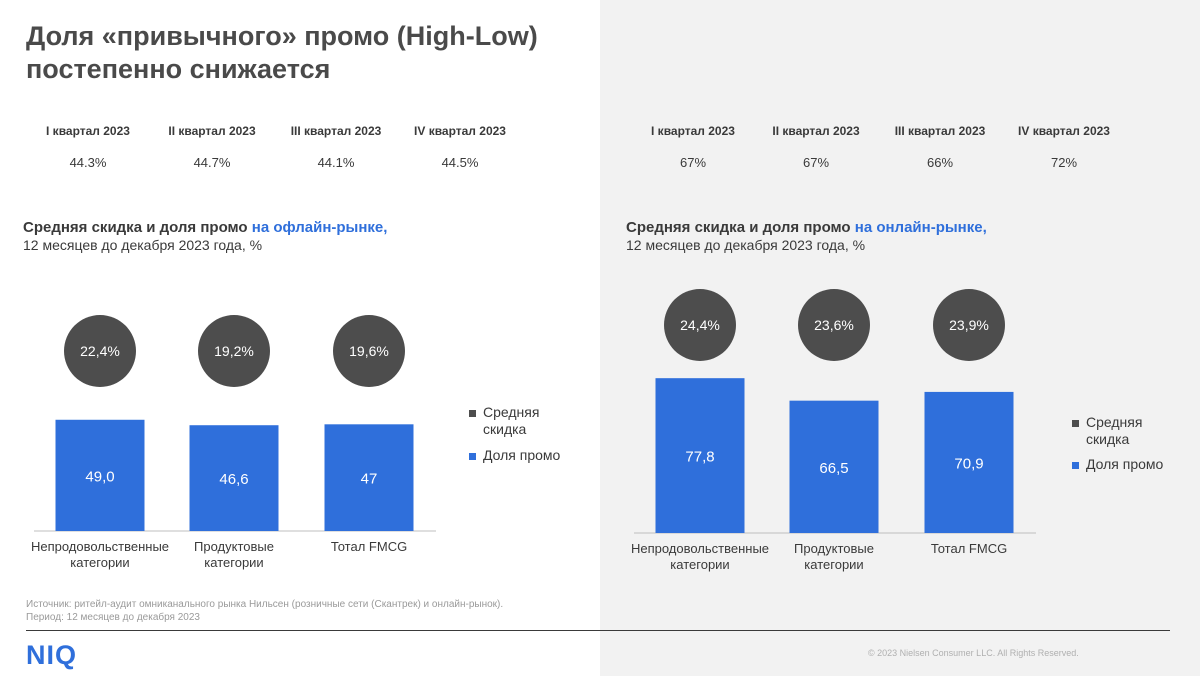 Image resolution: width=1200 pixels, height=676 pixels. Describe the element at coordinates (88, 162) in the screenshot. I see `offline-q1-value: 44.3%` at that location.